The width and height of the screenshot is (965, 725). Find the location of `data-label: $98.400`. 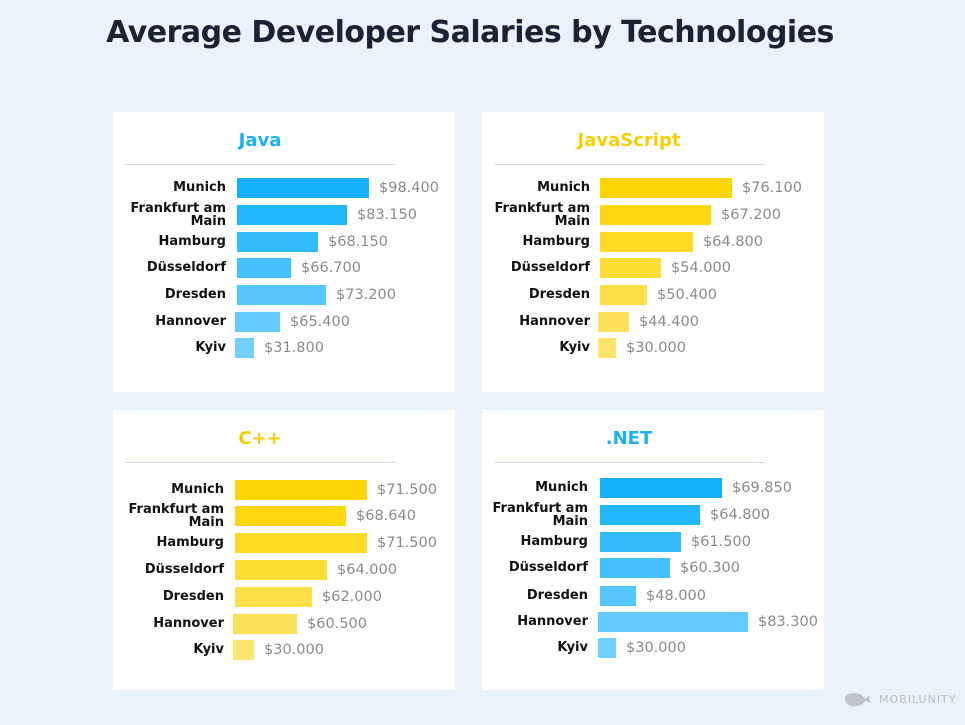

data-label: $98.400 is located at coordinates (409, 188).